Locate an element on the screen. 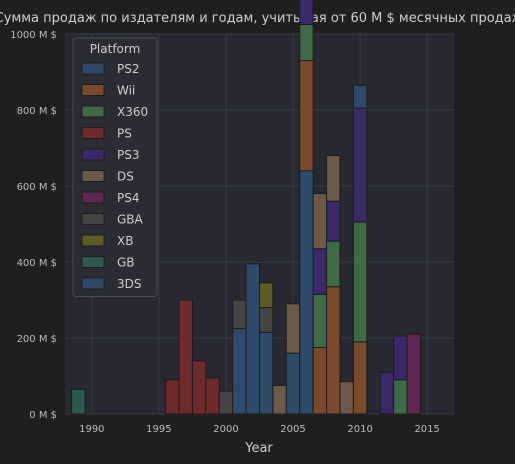 The width and height of the screenshot is (515, 464). legend-swatch-ps4 is located at coordinates (93, 197).